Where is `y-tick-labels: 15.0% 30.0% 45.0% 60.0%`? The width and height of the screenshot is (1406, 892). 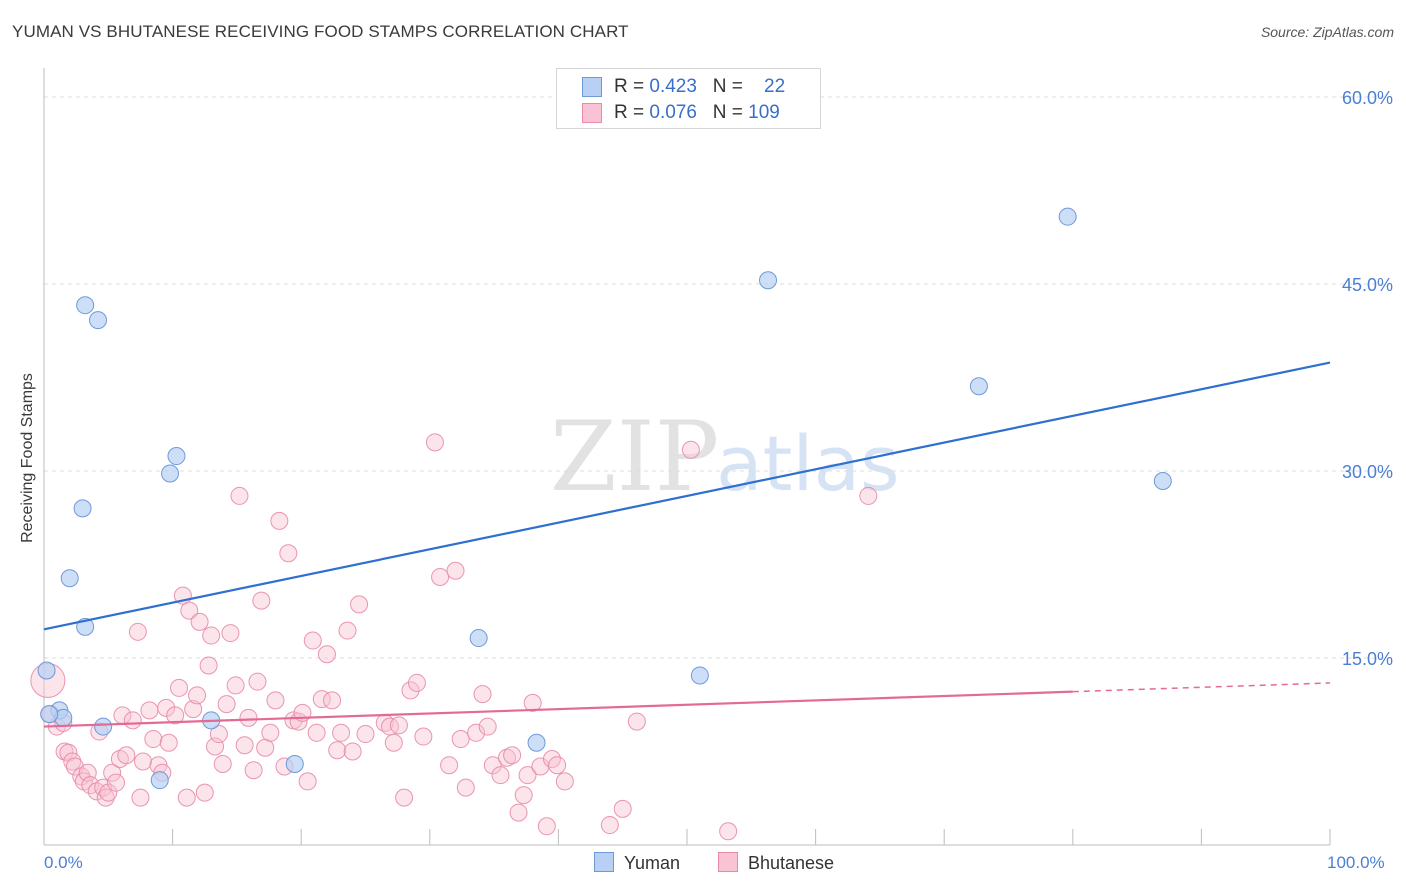 y-tick-labels: 15.0% 30.0% 45.0% 60.0% is located at coordinates (1367, 378).